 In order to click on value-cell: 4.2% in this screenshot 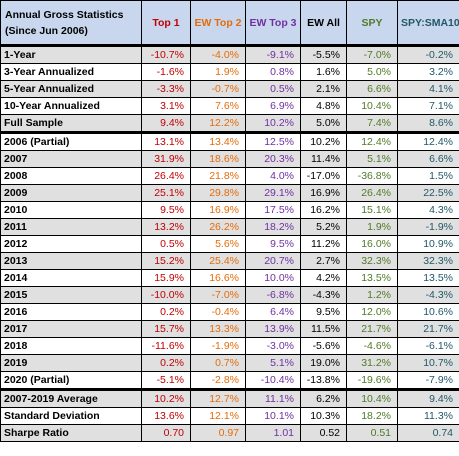, I will do `click(323, 278)`.